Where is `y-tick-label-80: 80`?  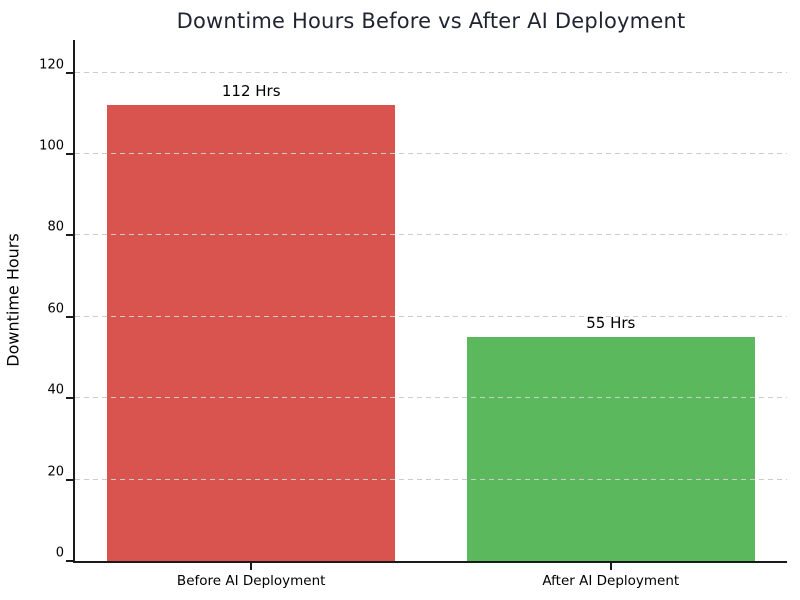
y-tick-label-80: 80 is located at coordinates (55, 227).